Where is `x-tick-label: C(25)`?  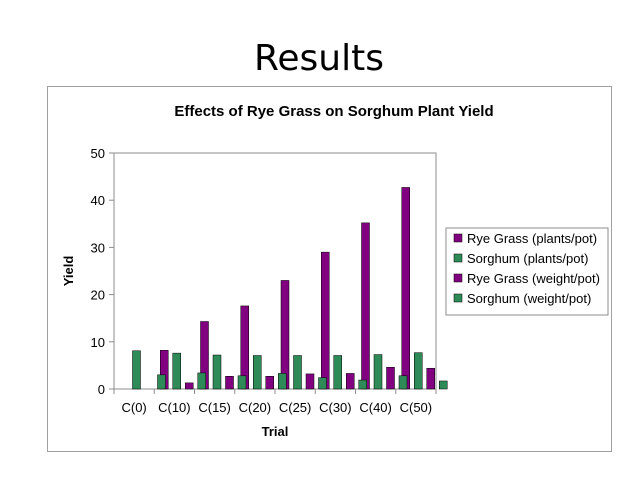
x-tick-label: C(25) is located at coordinates (295, 407).